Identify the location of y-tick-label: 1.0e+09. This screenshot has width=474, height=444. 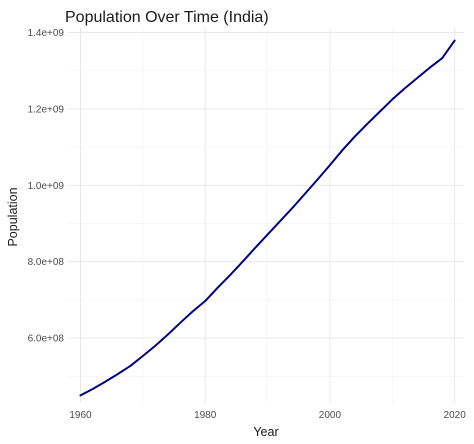
(46, 186).